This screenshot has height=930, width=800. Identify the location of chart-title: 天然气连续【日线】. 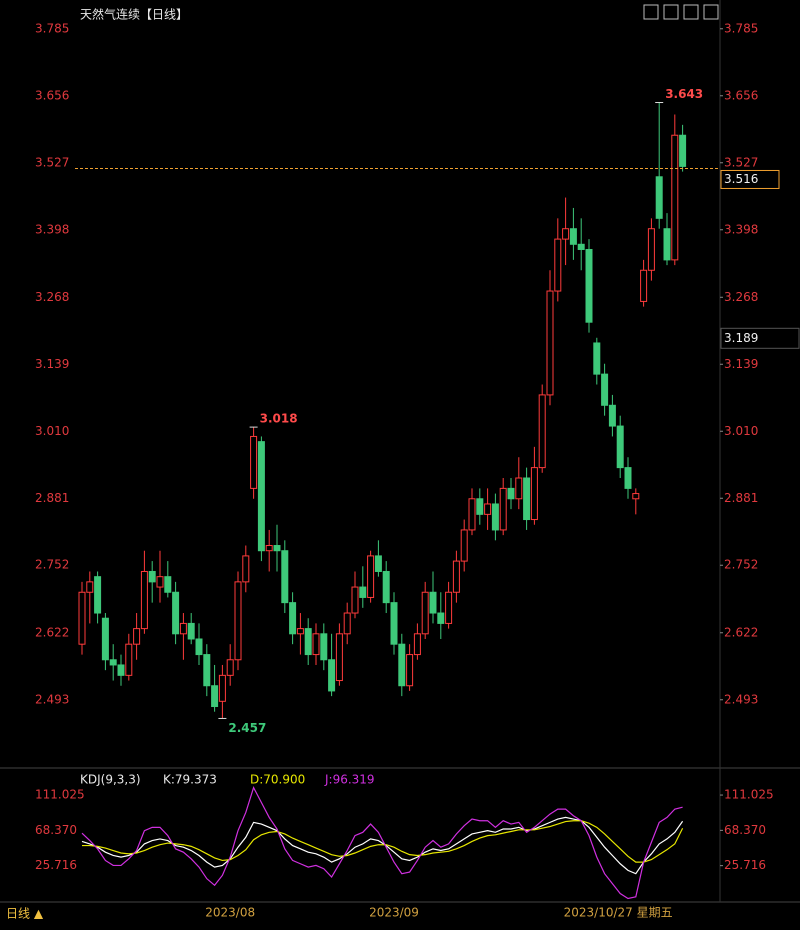
(134, 14).